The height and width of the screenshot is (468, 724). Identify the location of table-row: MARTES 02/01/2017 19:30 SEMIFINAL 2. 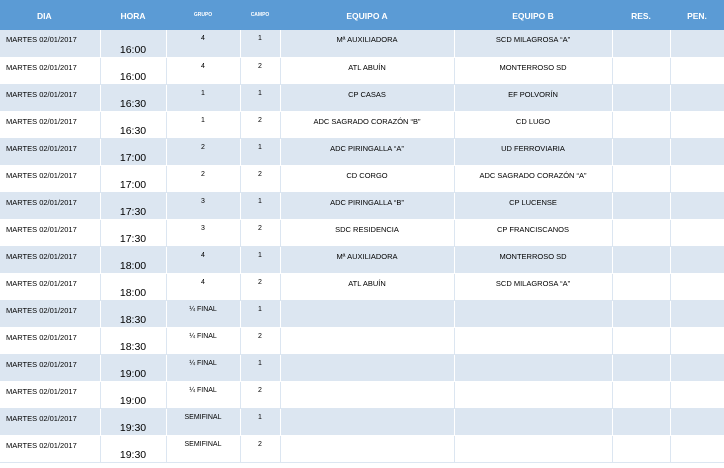
(362, 449).